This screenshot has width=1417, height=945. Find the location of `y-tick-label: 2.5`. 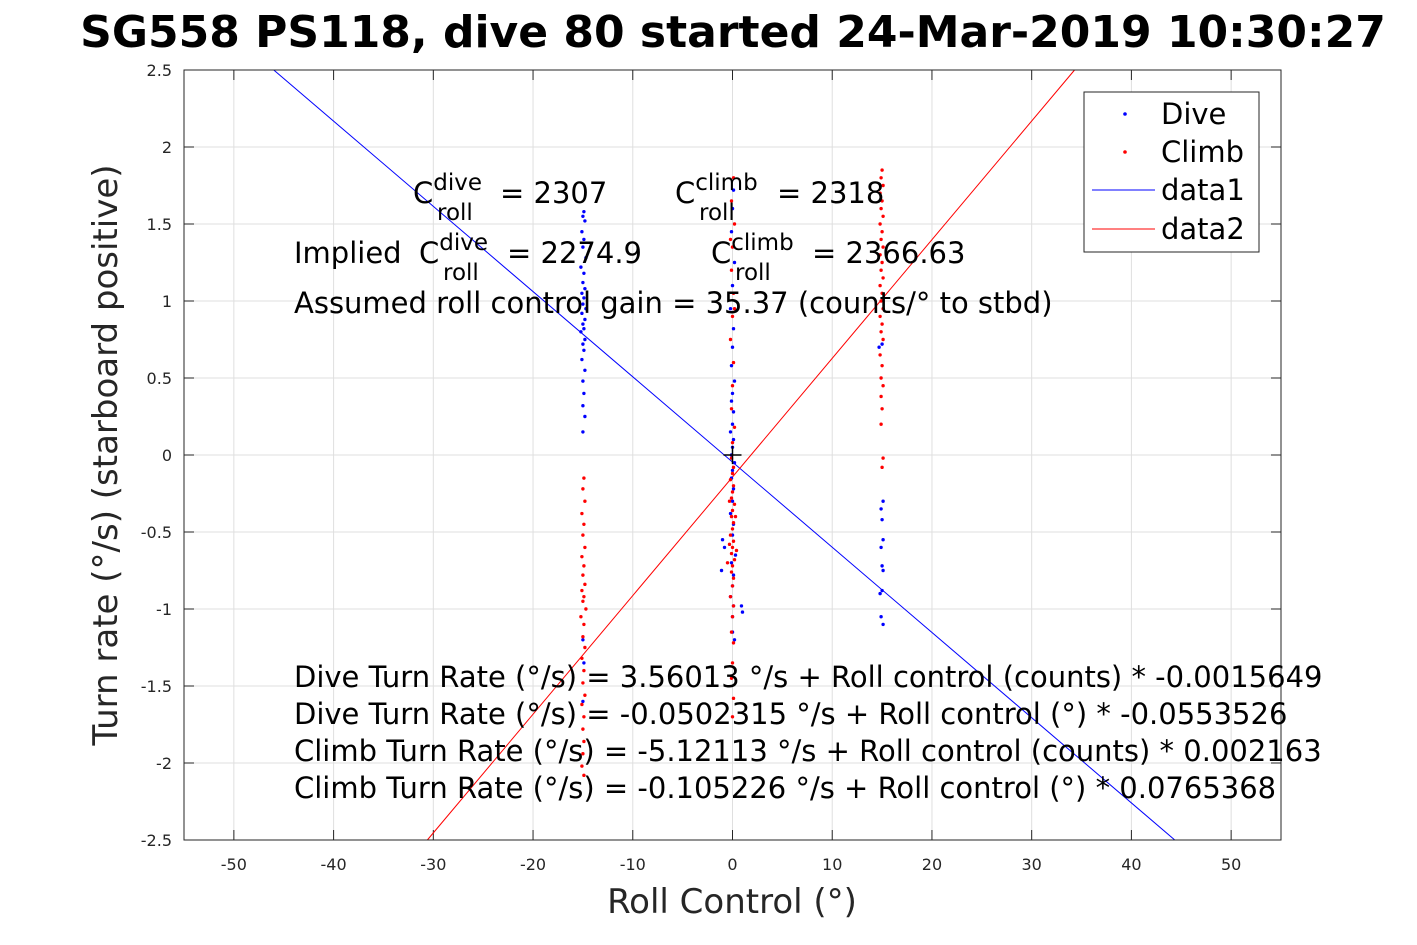

y-tick-label: 2.5 is located at coordinates (159, 70).